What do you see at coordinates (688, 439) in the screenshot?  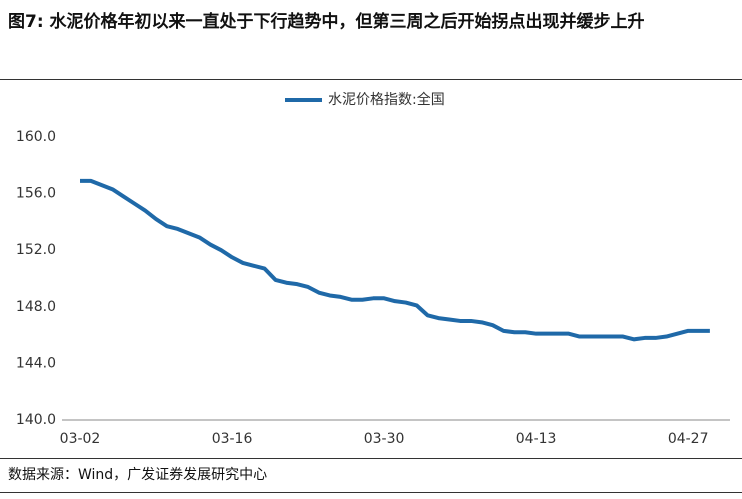 I see `x-tick-label: 04-27` at bounding box center [688, 439].